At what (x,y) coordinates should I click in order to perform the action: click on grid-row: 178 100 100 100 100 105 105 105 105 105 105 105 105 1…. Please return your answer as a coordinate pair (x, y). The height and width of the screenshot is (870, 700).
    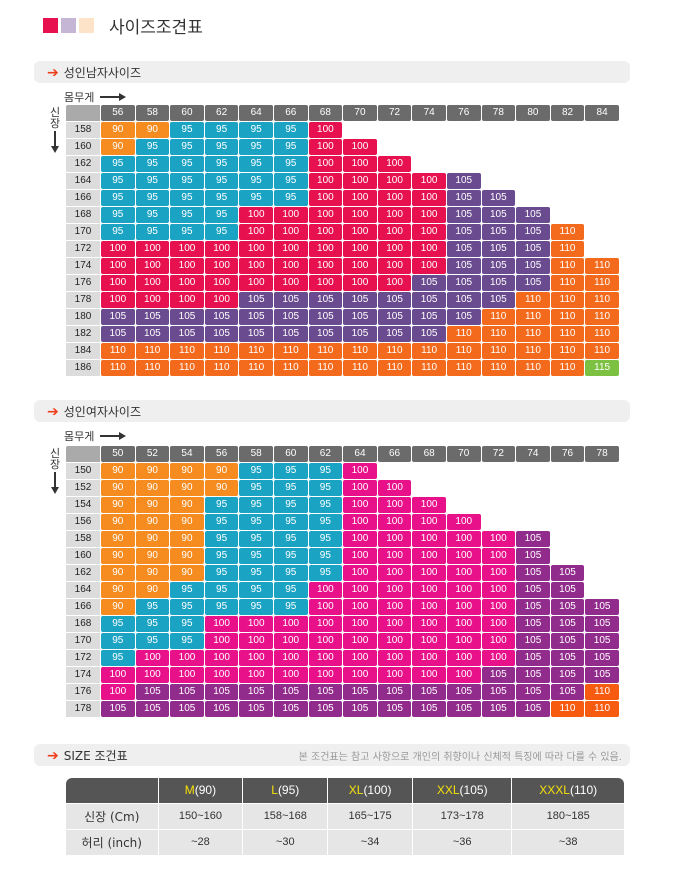
    Looking at the image, I should click on (343, 300).